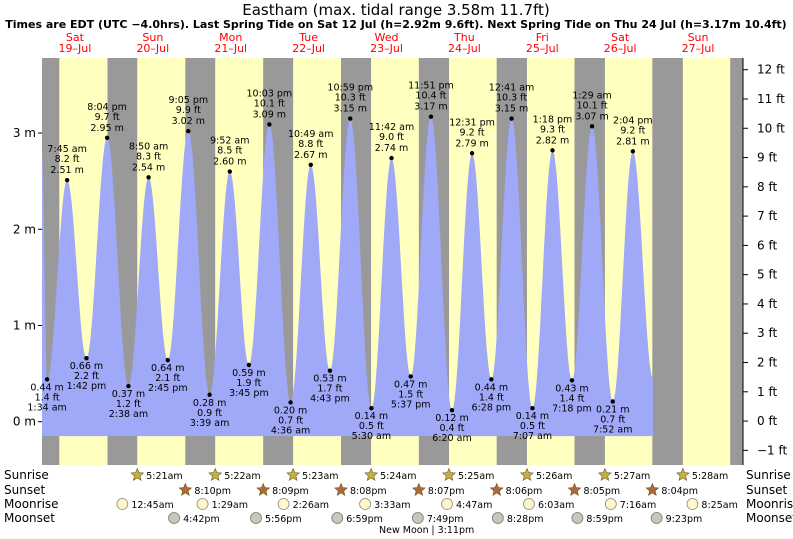  Describe the element at coordinates (591, 95) in the screenshot. I see `high-tide-time: 1:29 am` at that location.